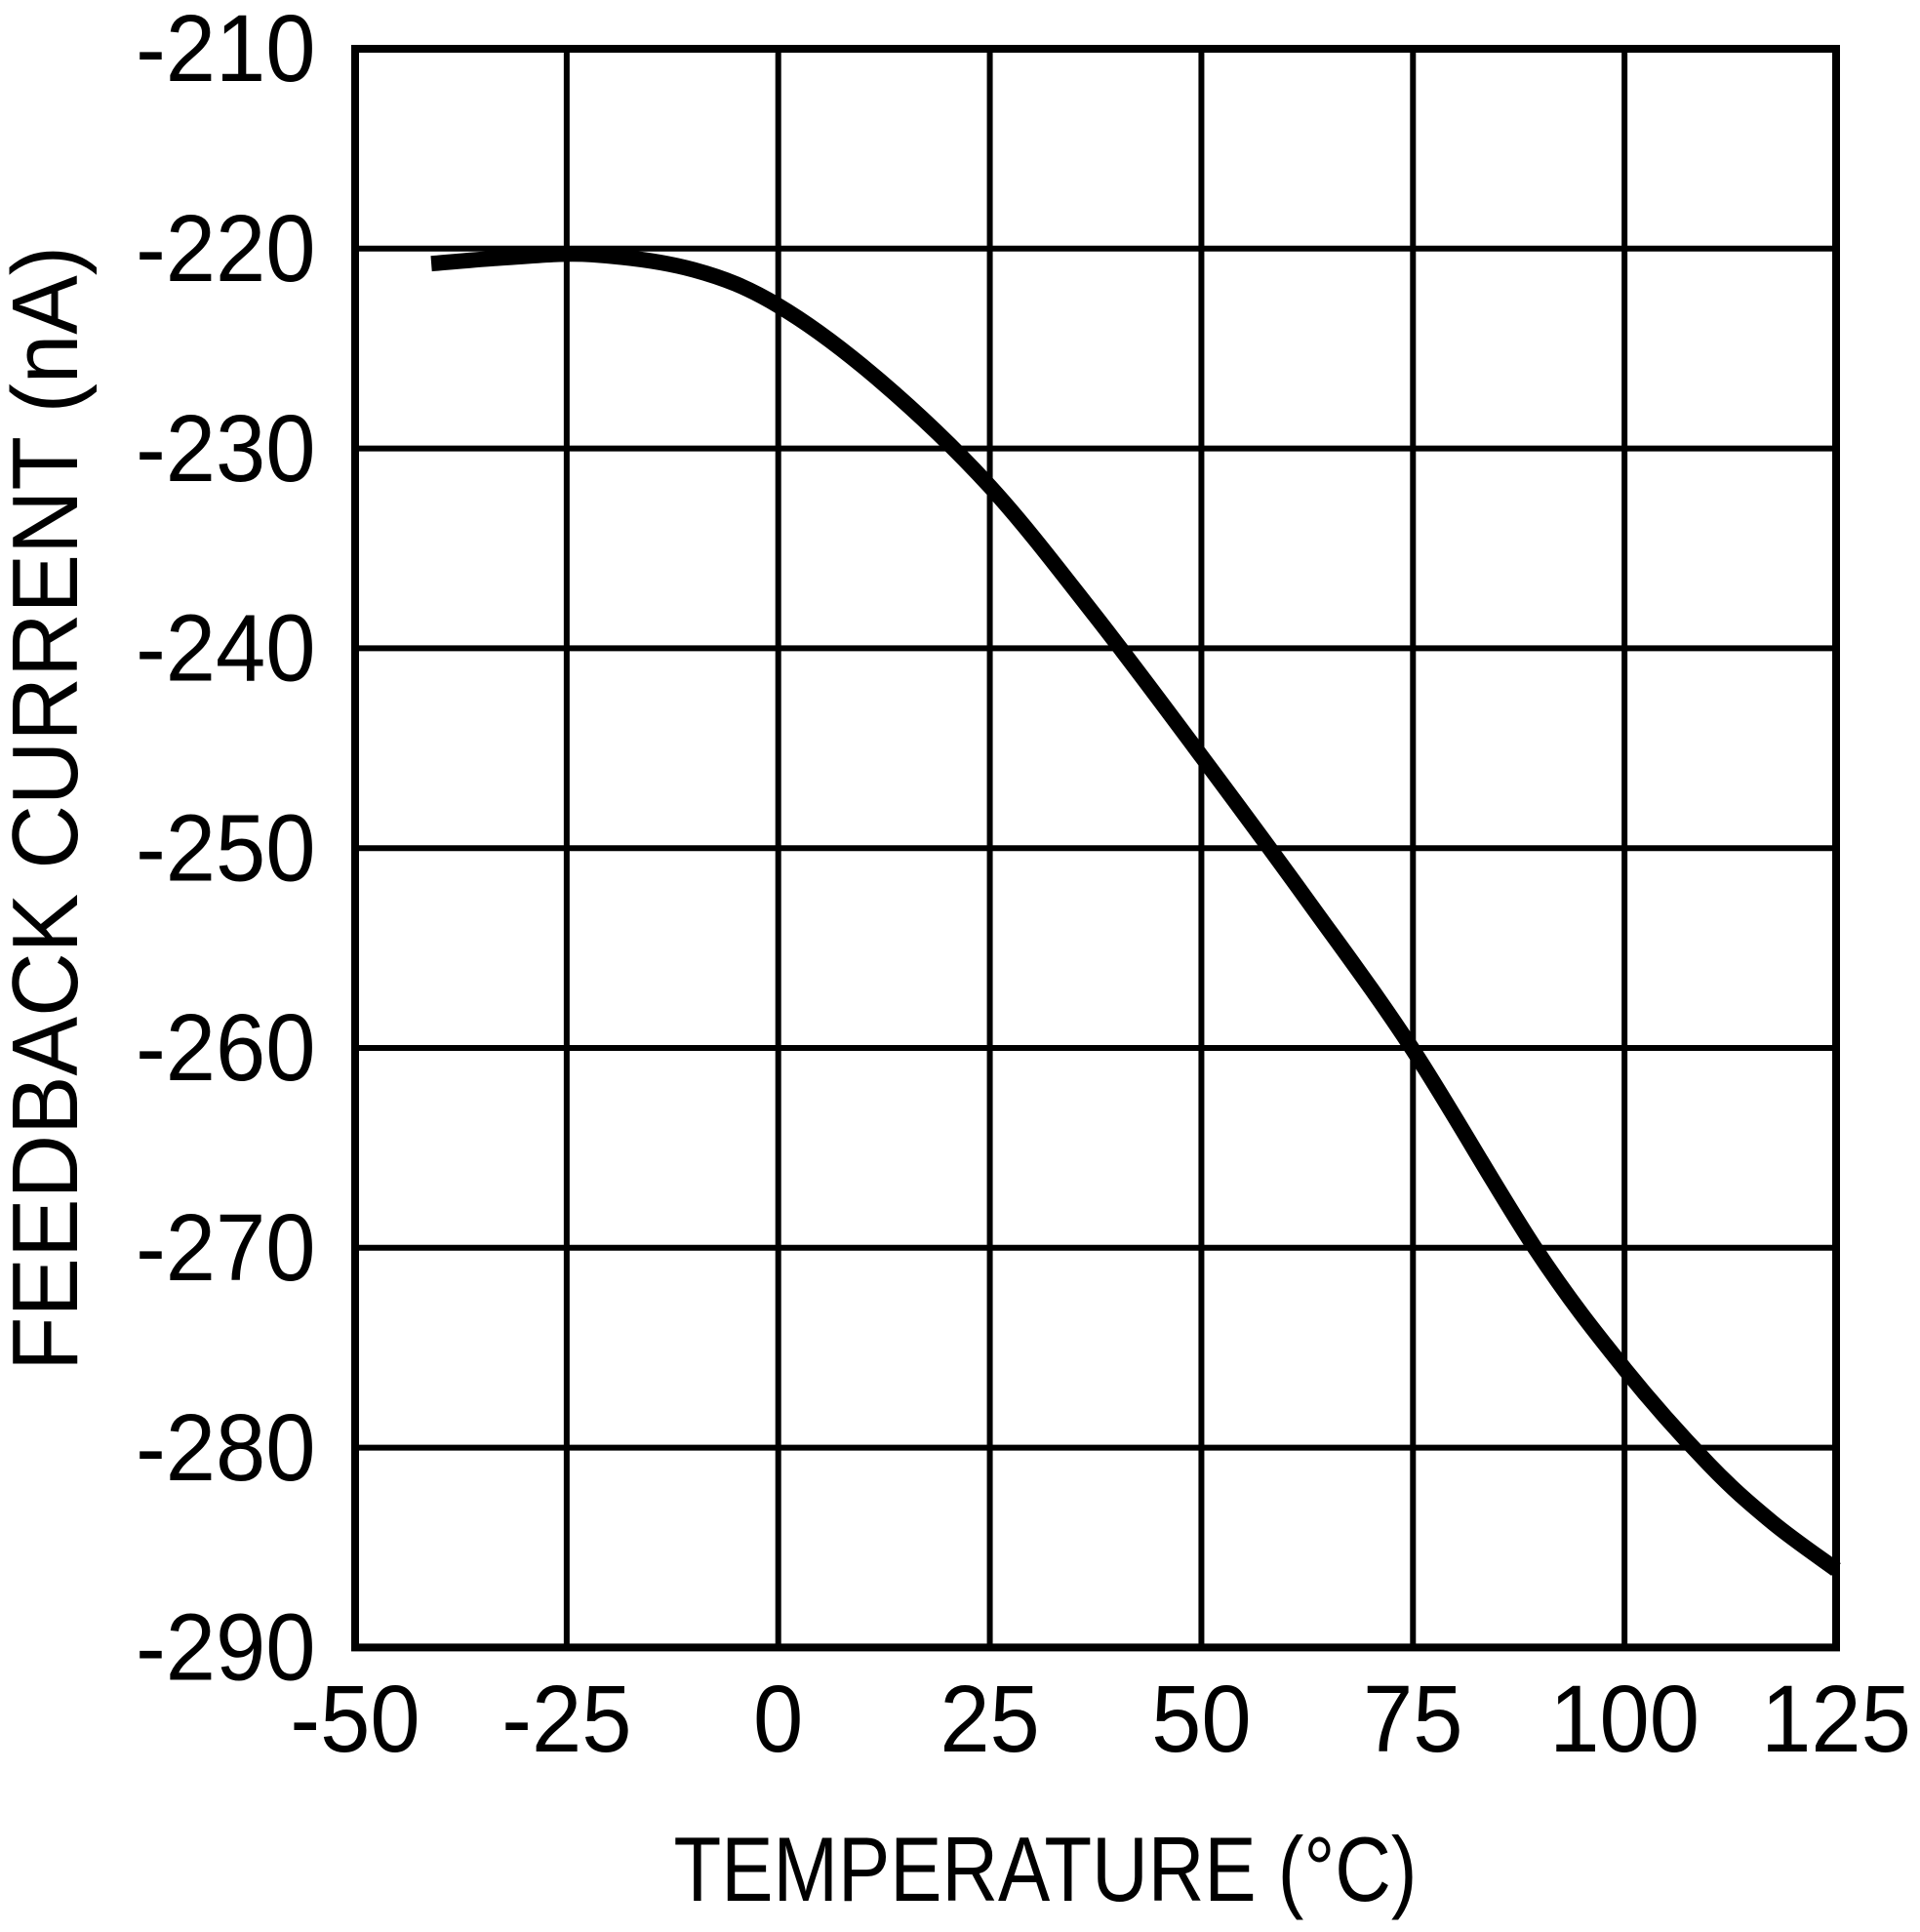 The width and height of the screenshot is (1920, 1932). Describe the element at coordinates (225, 1447) in the screenshot. I see `svg-text: -280` at that location.